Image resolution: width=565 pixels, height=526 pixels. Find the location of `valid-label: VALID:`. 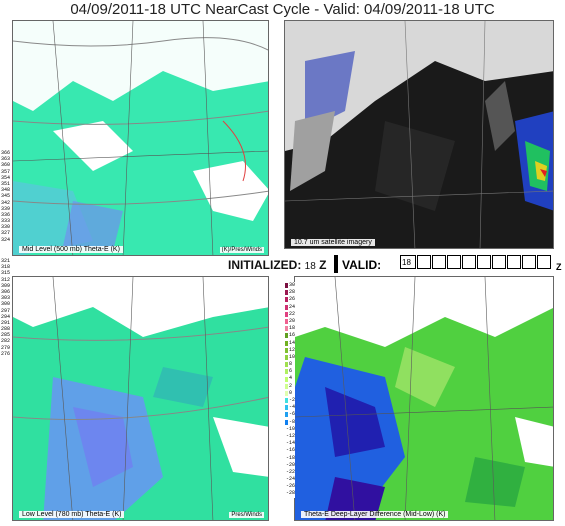

valid-label: VALID: is located at coordinates (362, 265).